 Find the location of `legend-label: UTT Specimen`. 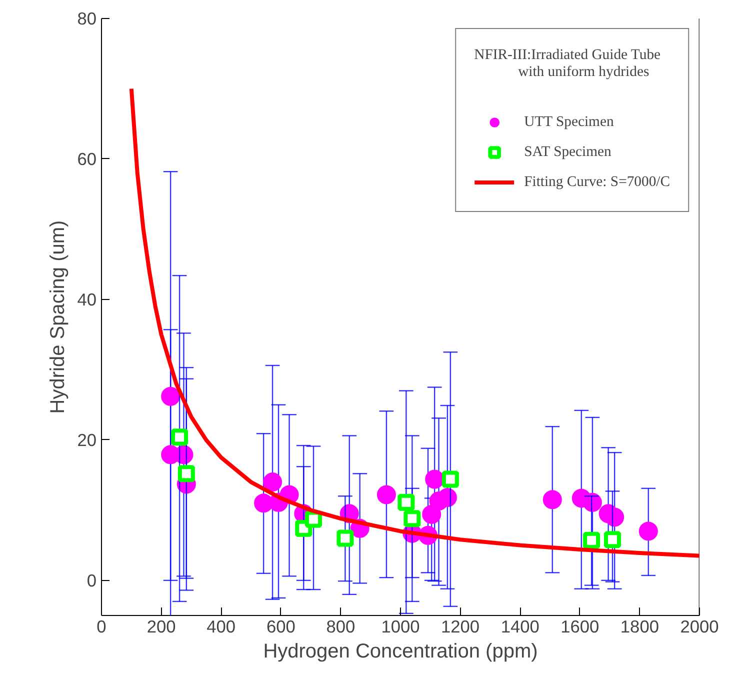

legend-label: UTT Specimen is located at coordinates (569, 122).